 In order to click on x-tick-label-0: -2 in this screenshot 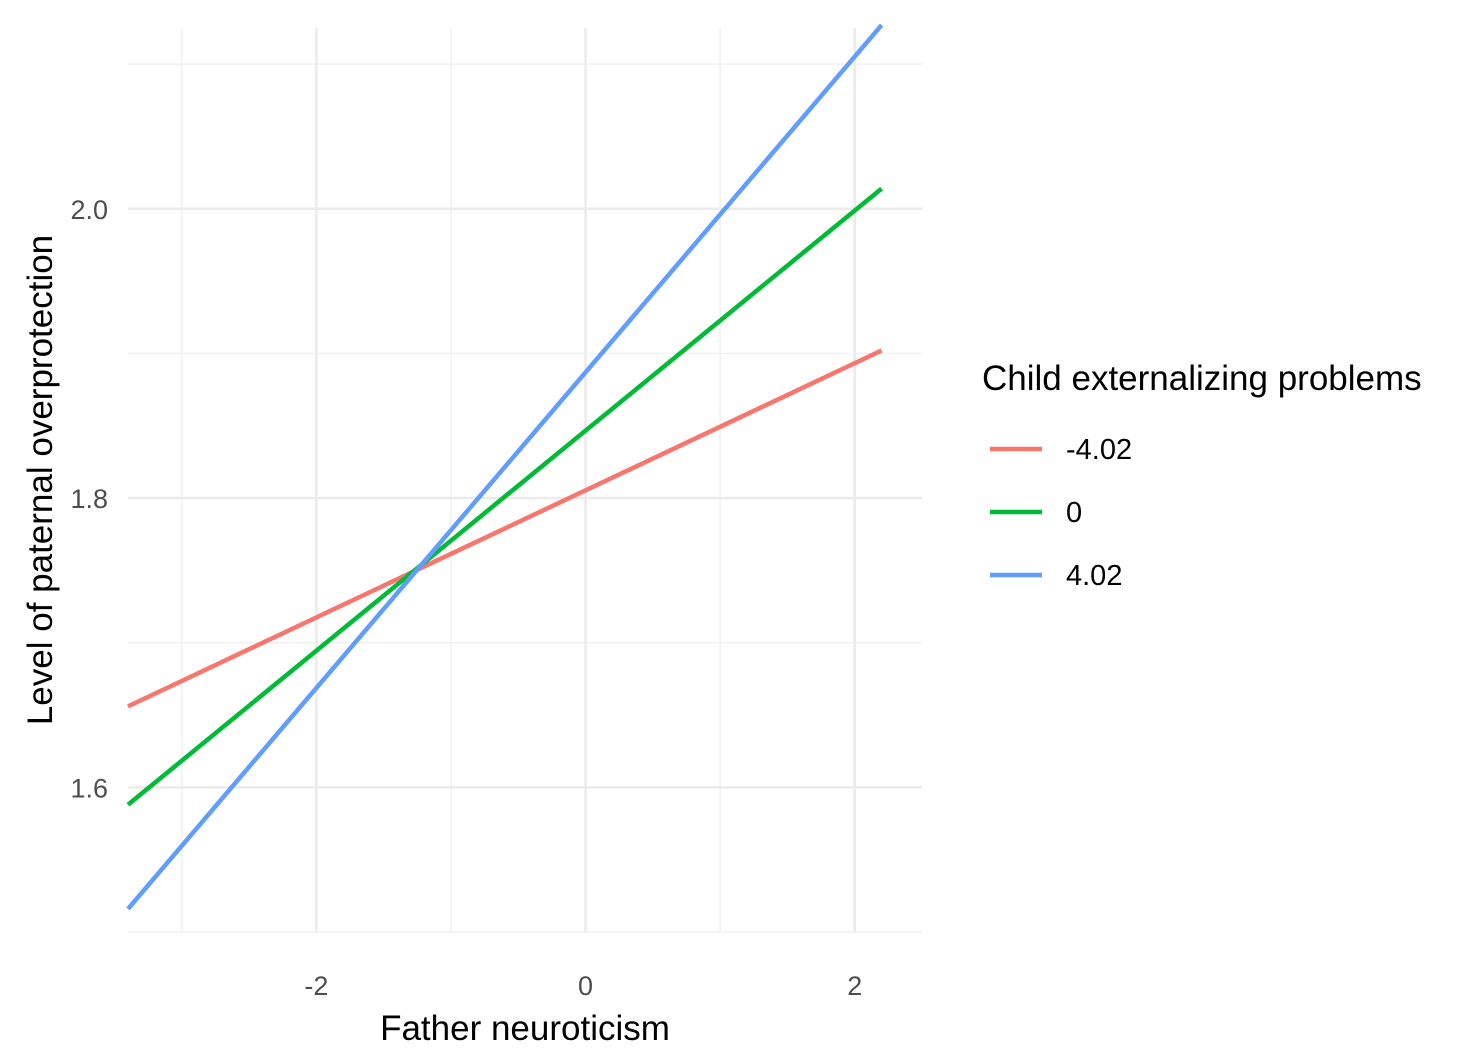, I will do `click(316, 986)`.